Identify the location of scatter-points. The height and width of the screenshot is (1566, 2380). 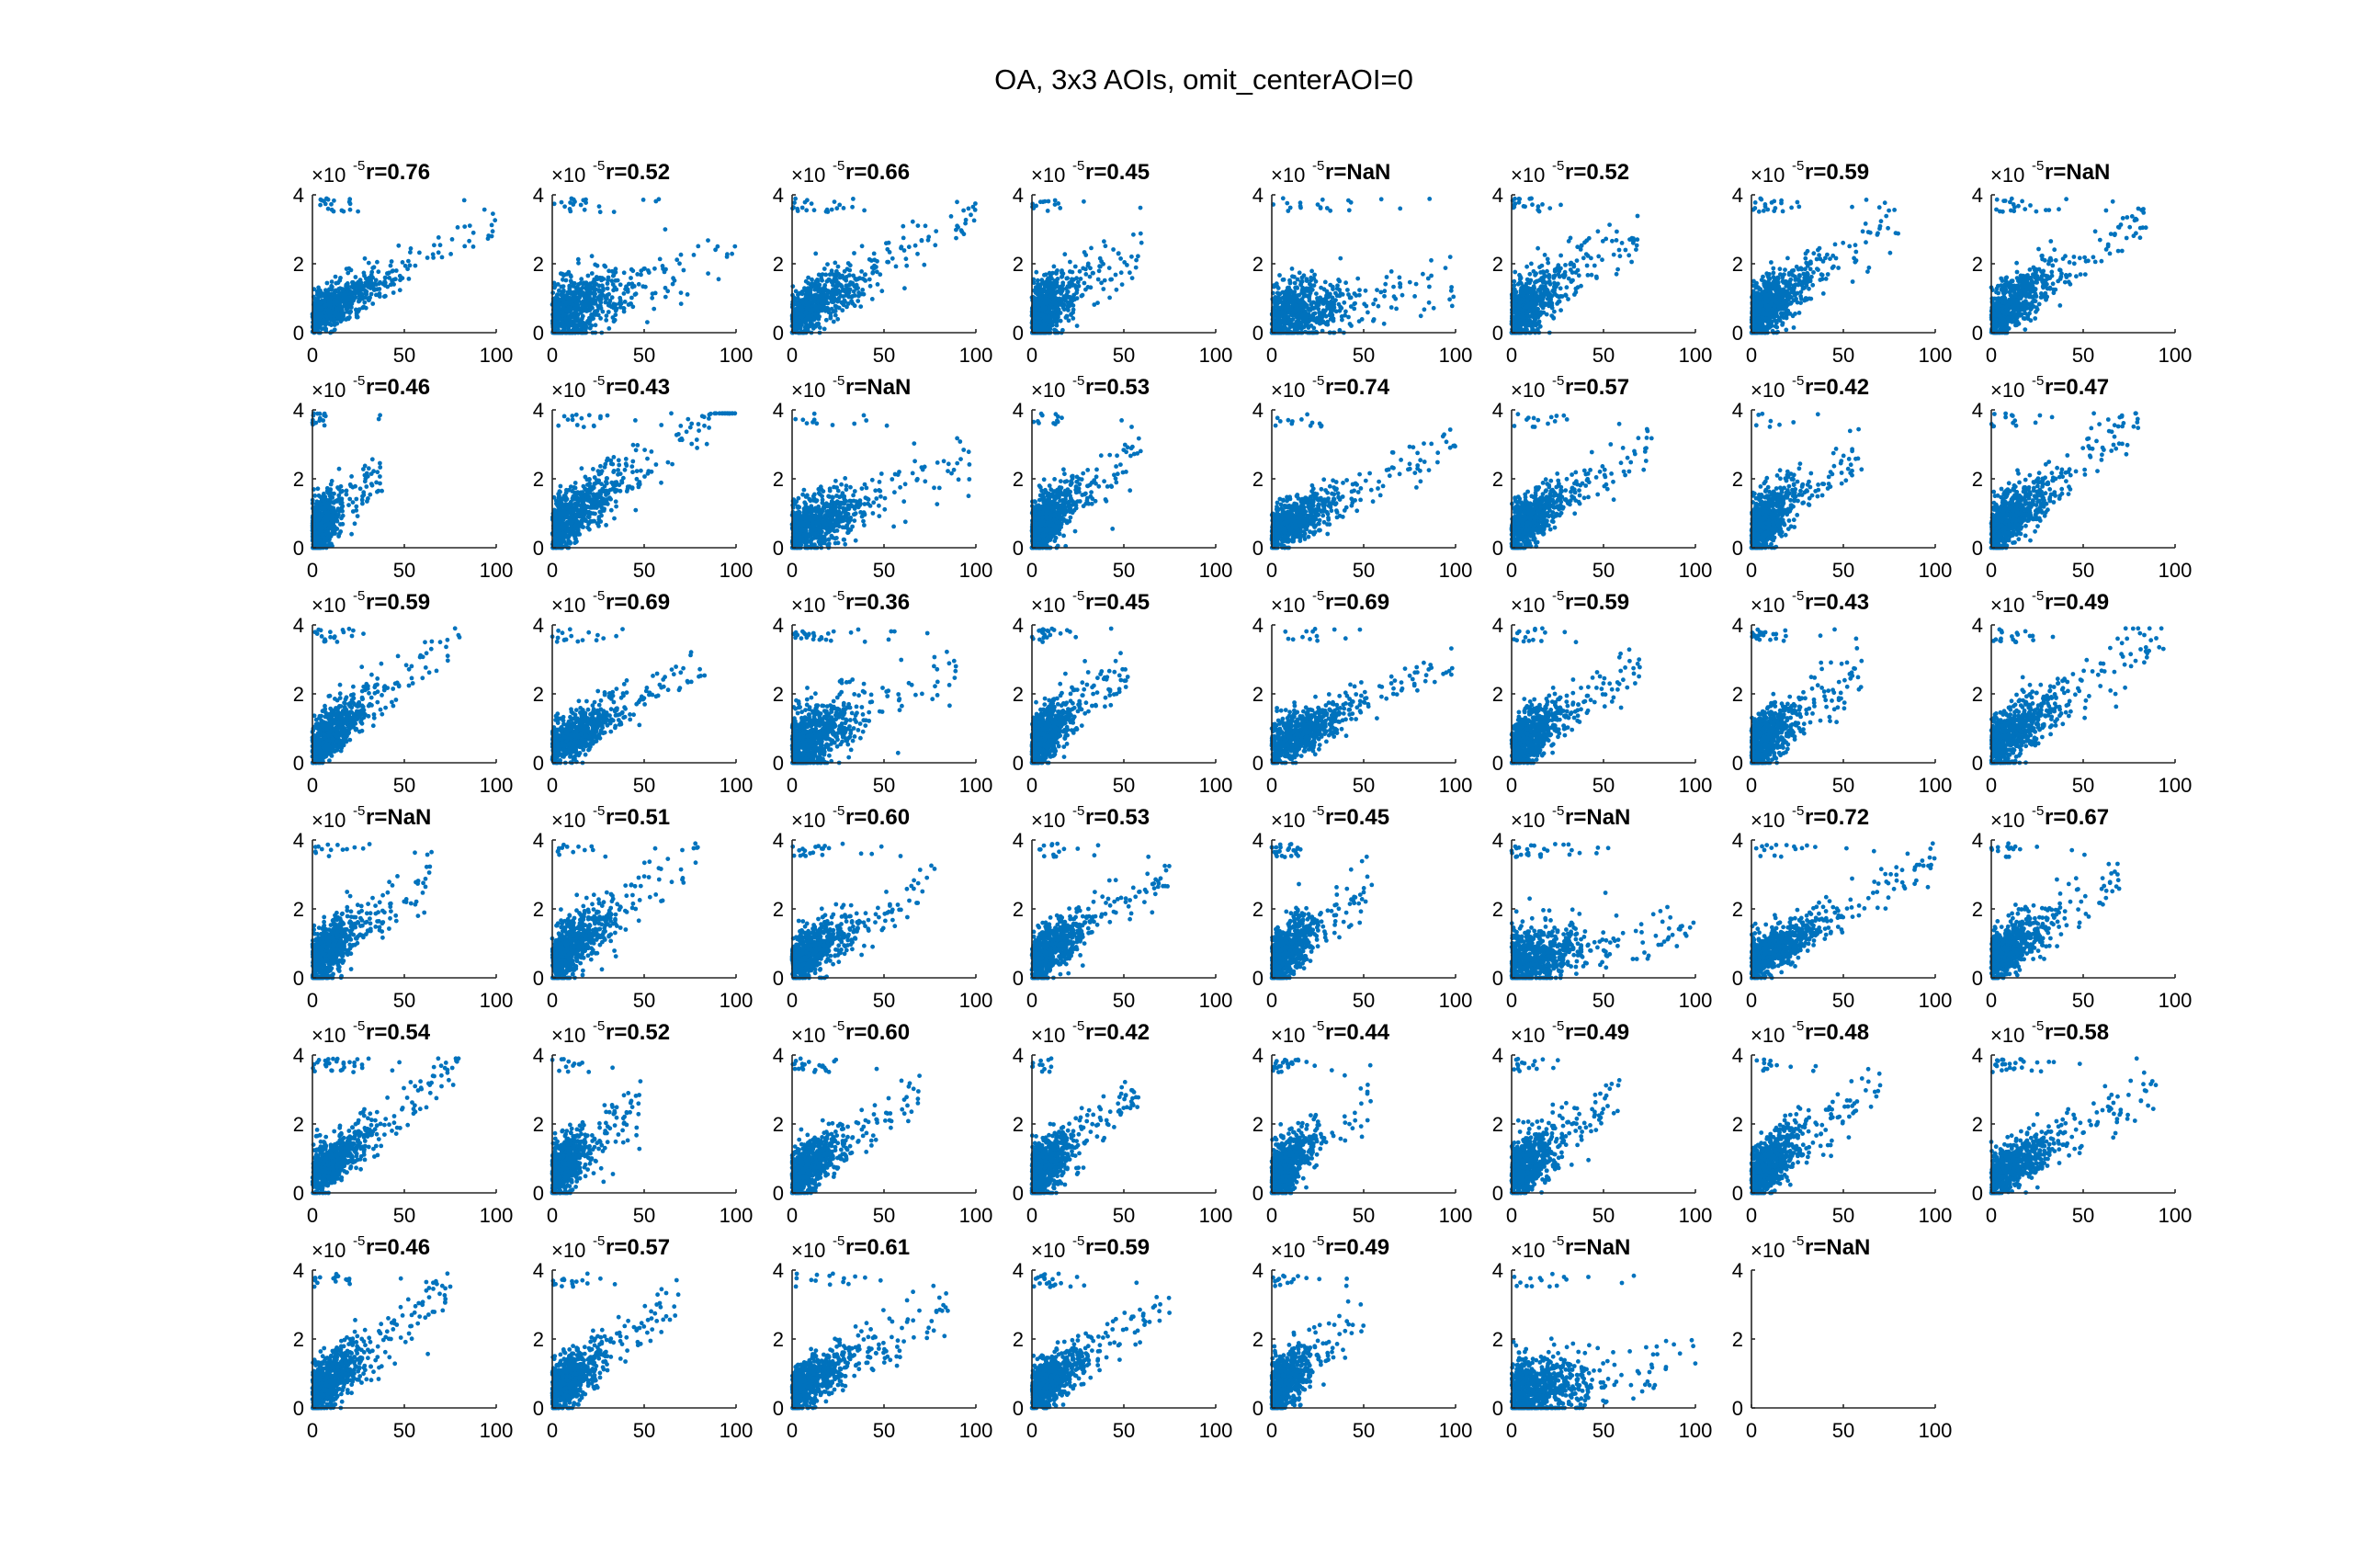
(644, 266).